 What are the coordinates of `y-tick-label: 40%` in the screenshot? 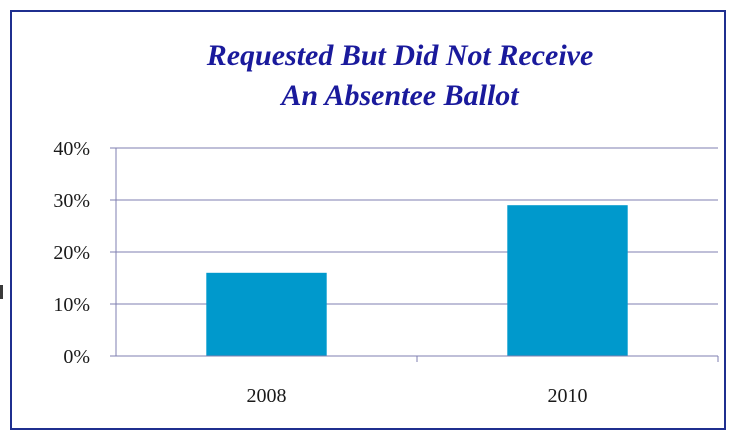 It's located at (71, 149).